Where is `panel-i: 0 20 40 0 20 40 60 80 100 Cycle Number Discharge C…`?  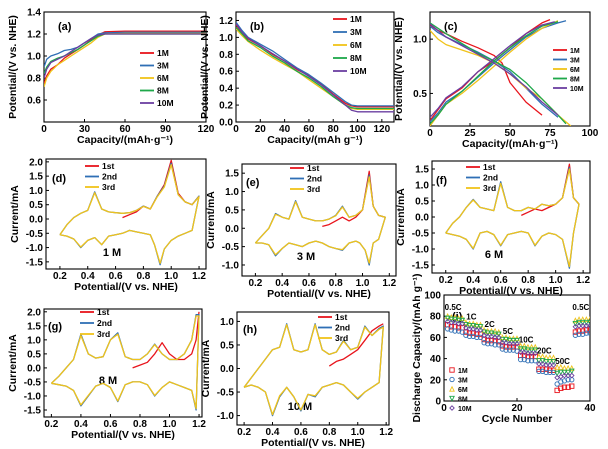
panel-i: 0 20 40 0 20 40 60 80 100 Cycle Number Discharge C… is located at coordinates (503, 349).